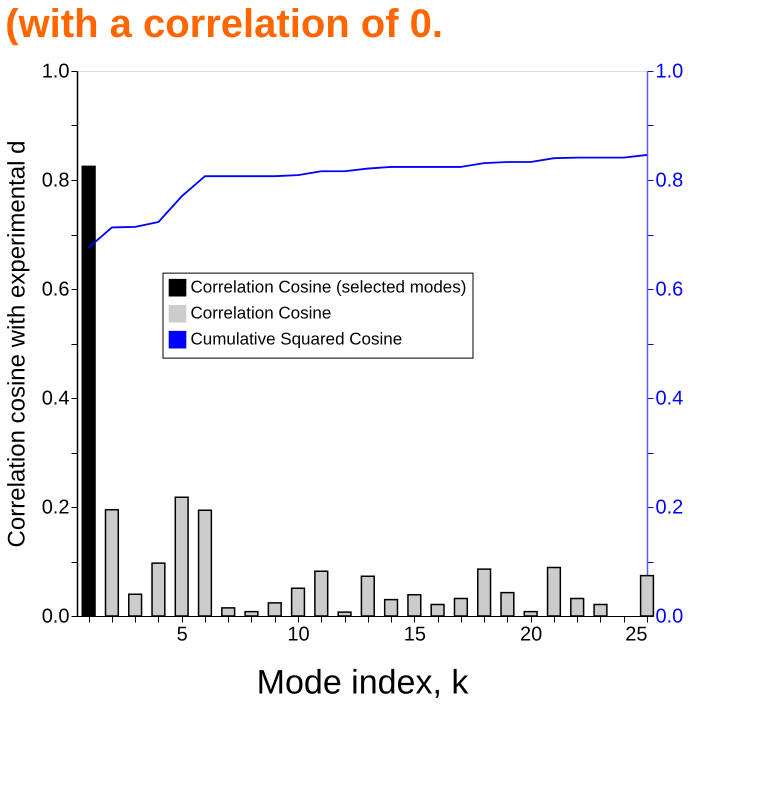 This screenshot has height=806, width=761. I want to click on y-tick-label: 0.2, so click(56, 507).